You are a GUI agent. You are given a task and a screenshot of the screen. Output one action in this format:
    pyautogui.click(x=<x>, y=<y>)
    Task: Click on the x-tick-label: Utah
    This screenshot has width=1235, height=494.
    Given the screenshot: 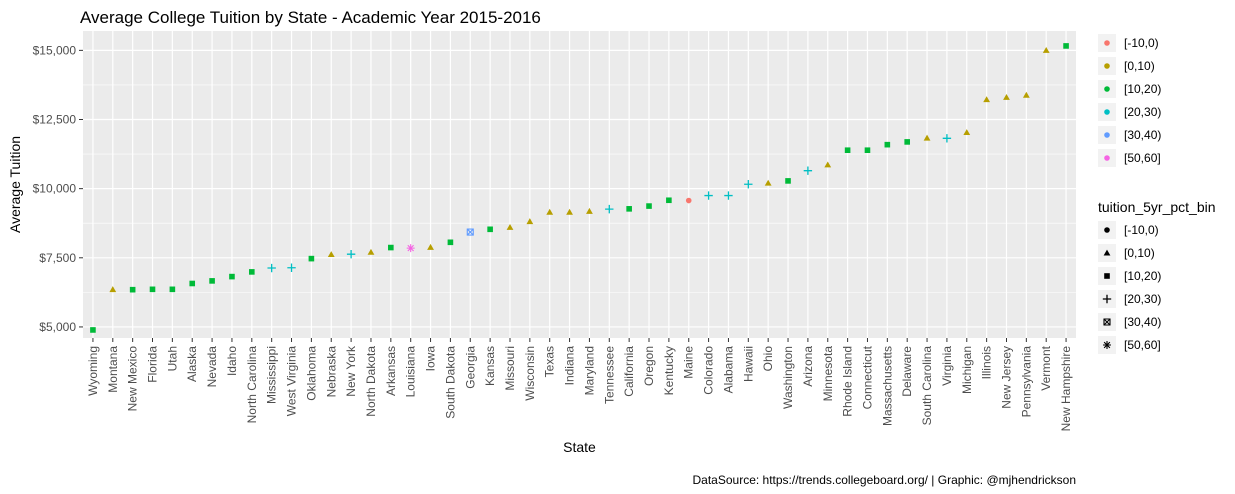 What is the action you would take?
    pyautogui.click(x=172, y=358)
    